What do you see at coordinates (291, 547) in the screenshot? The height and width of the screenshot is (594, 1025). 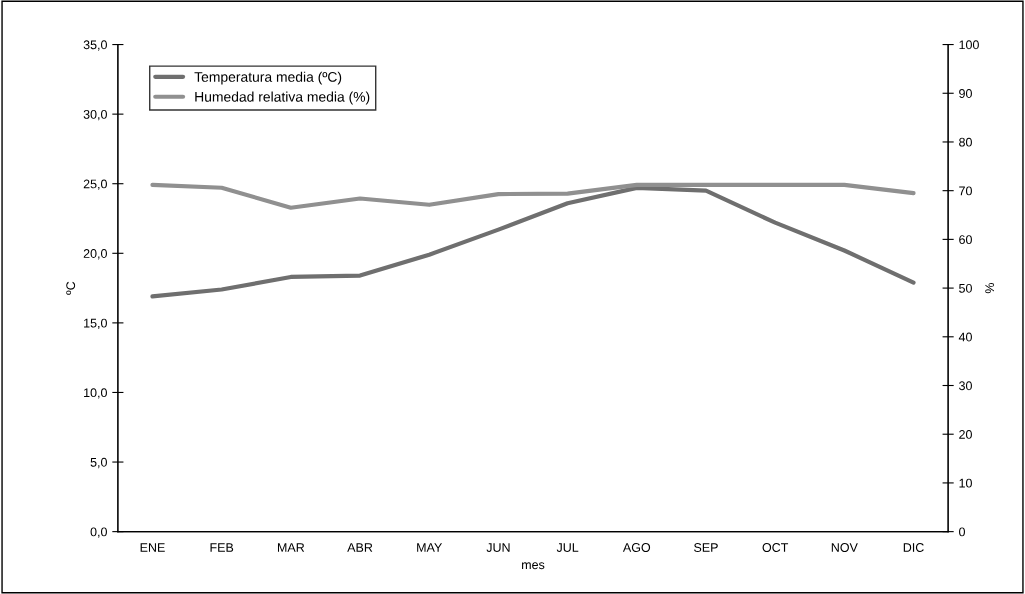 I see `x-tick-label: MAR` at bounding box center [291, 547].